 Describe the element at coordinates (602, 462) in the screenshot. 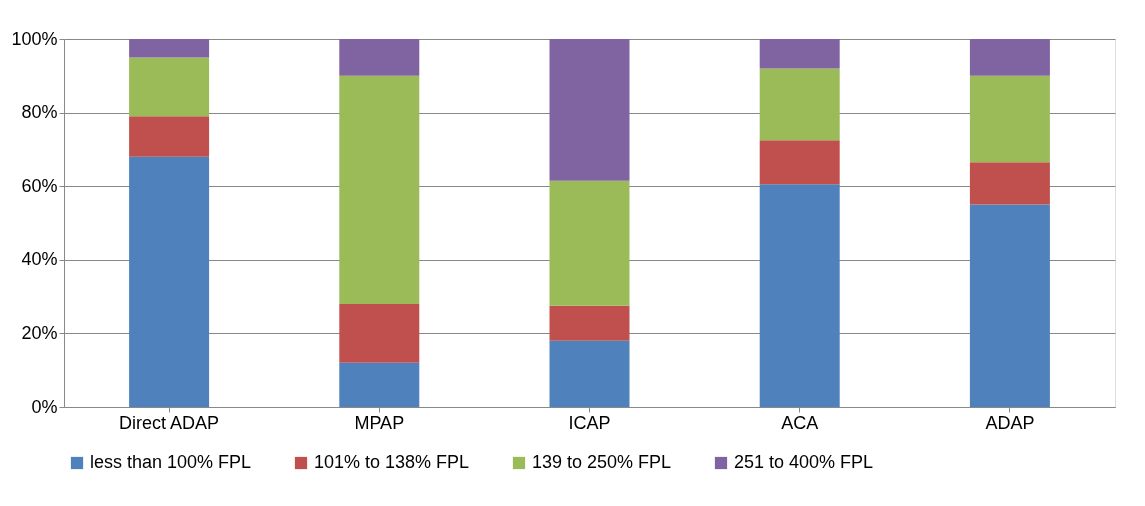

I see `legend-label: 139 to 250% FPL` at that location.